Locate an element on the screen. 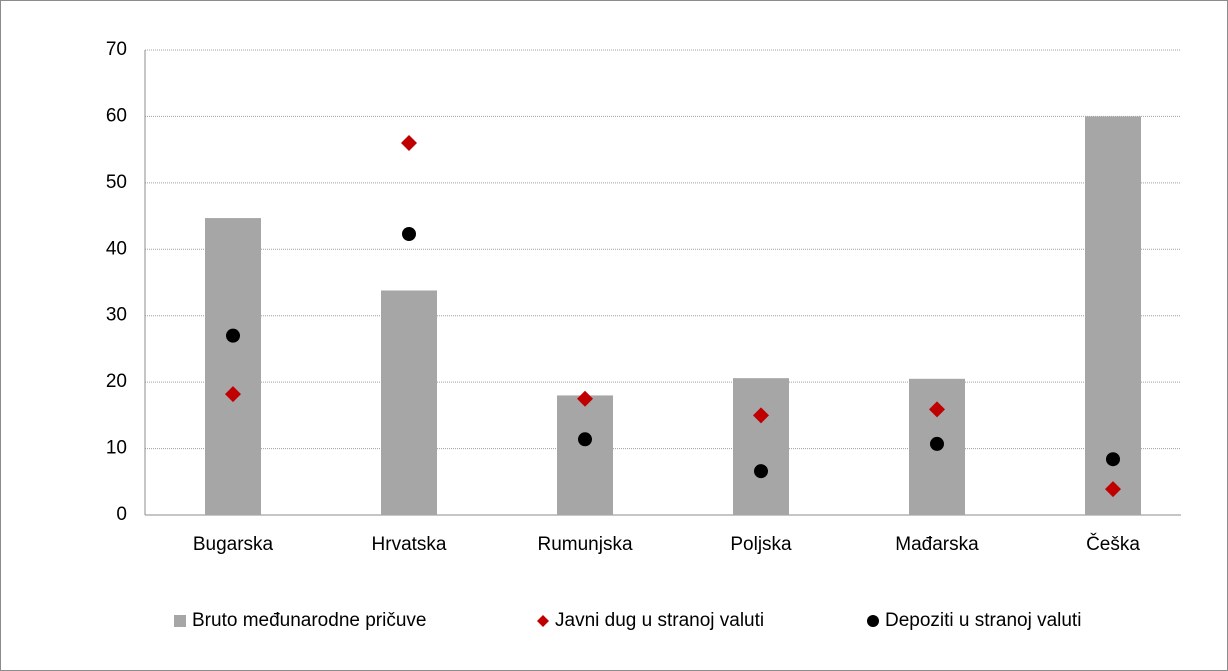  legend-label: Depoziti u stranoj valuti is located at coordinates (983, 620).